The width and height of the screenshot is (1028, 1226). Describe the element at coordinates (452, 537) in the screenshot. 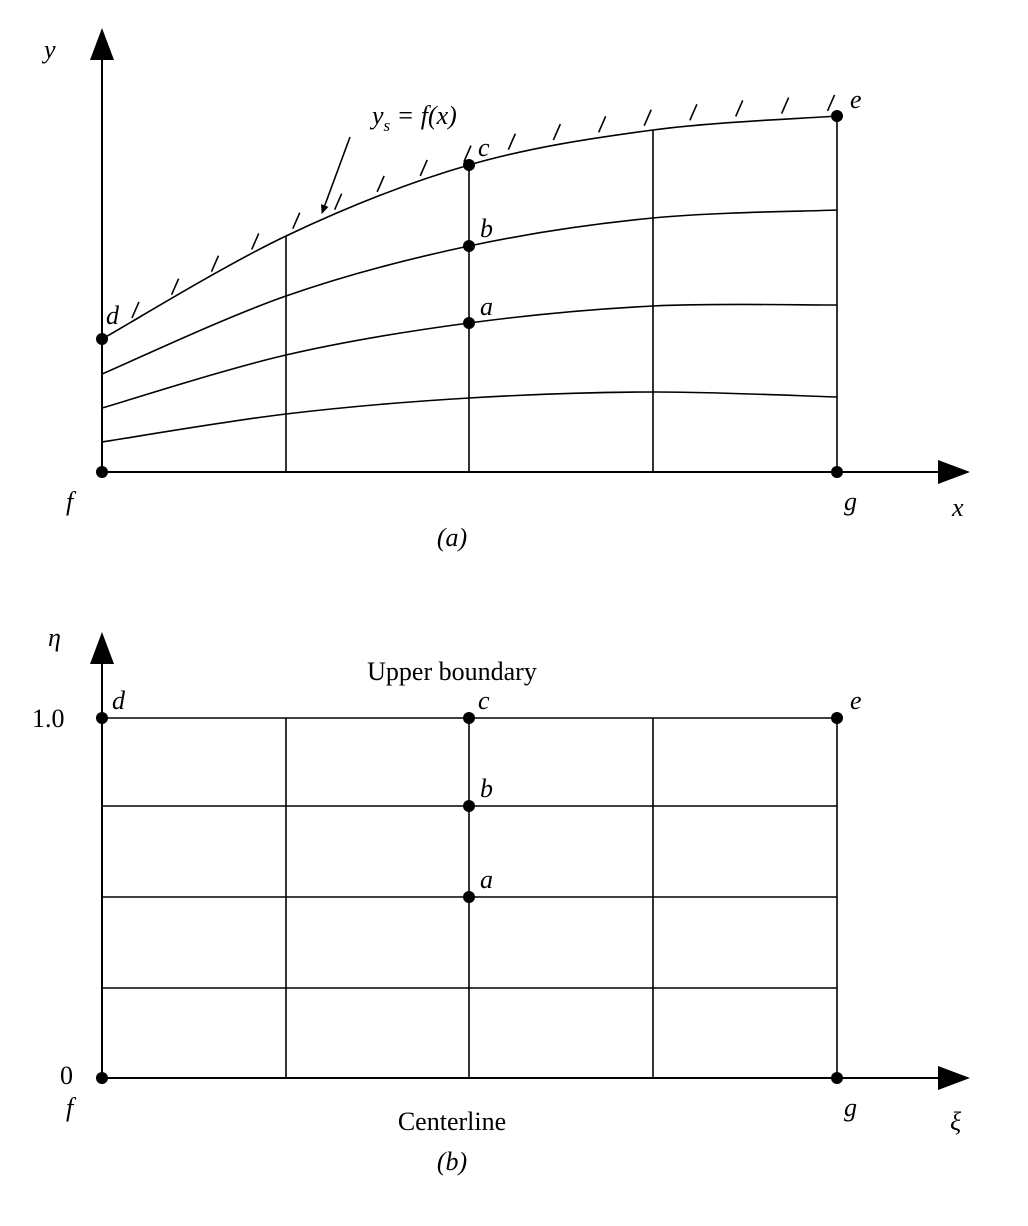

I see `caption: (a)` at that location.